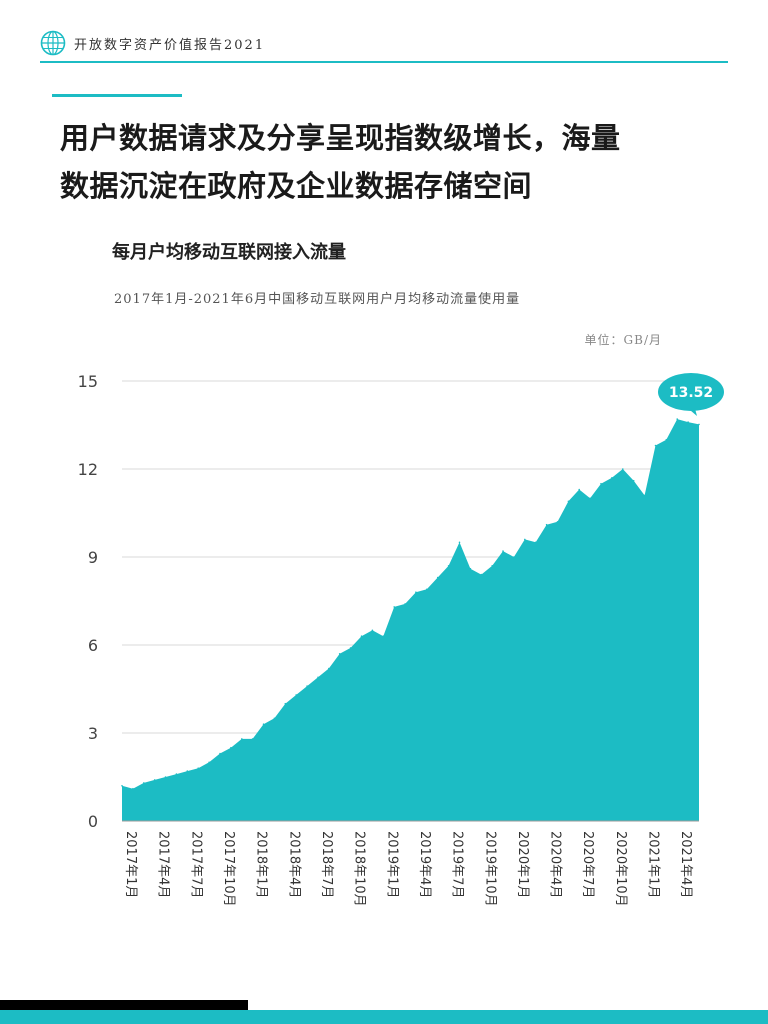  What do you see at coordinates (653, 864) in the screenshot?
I see `x-tick-label: 2021年1月` at bounding box center [653, 864].